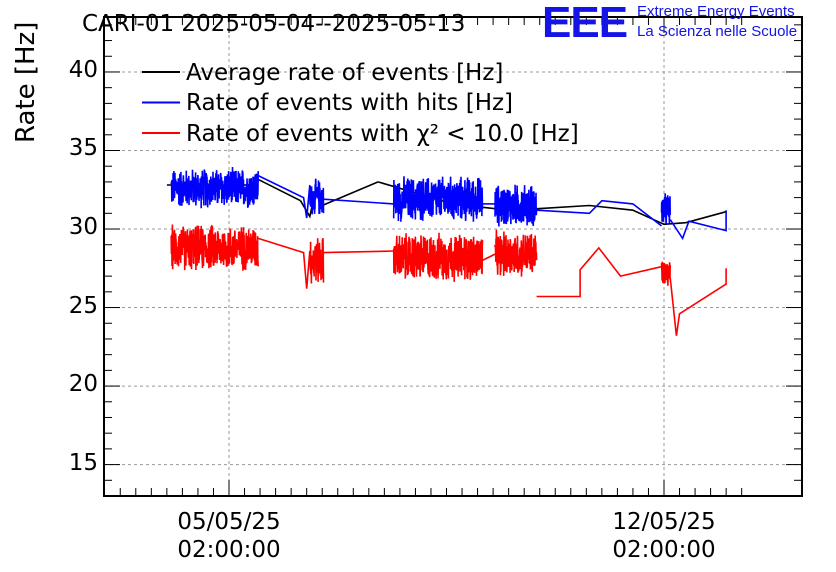  What do you see at coordinates (83, 462) in the screenshot?
I see `y-tick-label: 15` at bounding box center [83, 462].